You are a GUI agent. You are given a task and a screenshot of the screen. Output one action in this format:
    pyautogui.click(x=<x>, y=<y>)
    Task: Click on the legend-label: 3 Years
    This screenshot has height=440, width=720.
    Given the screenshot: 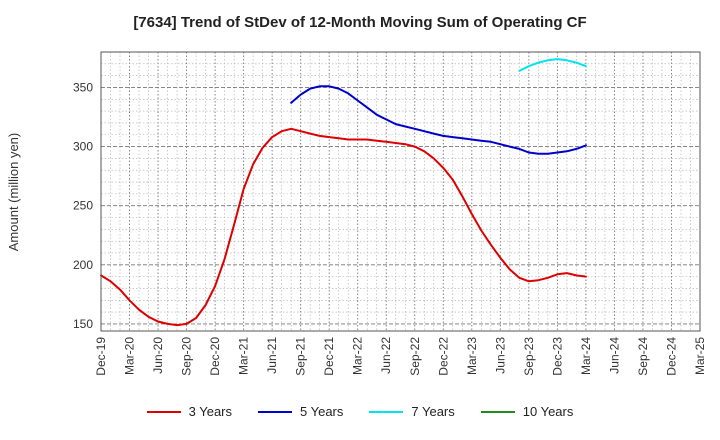 What is the action you would take?
    pyautogui.click(x=210, y=411)
    